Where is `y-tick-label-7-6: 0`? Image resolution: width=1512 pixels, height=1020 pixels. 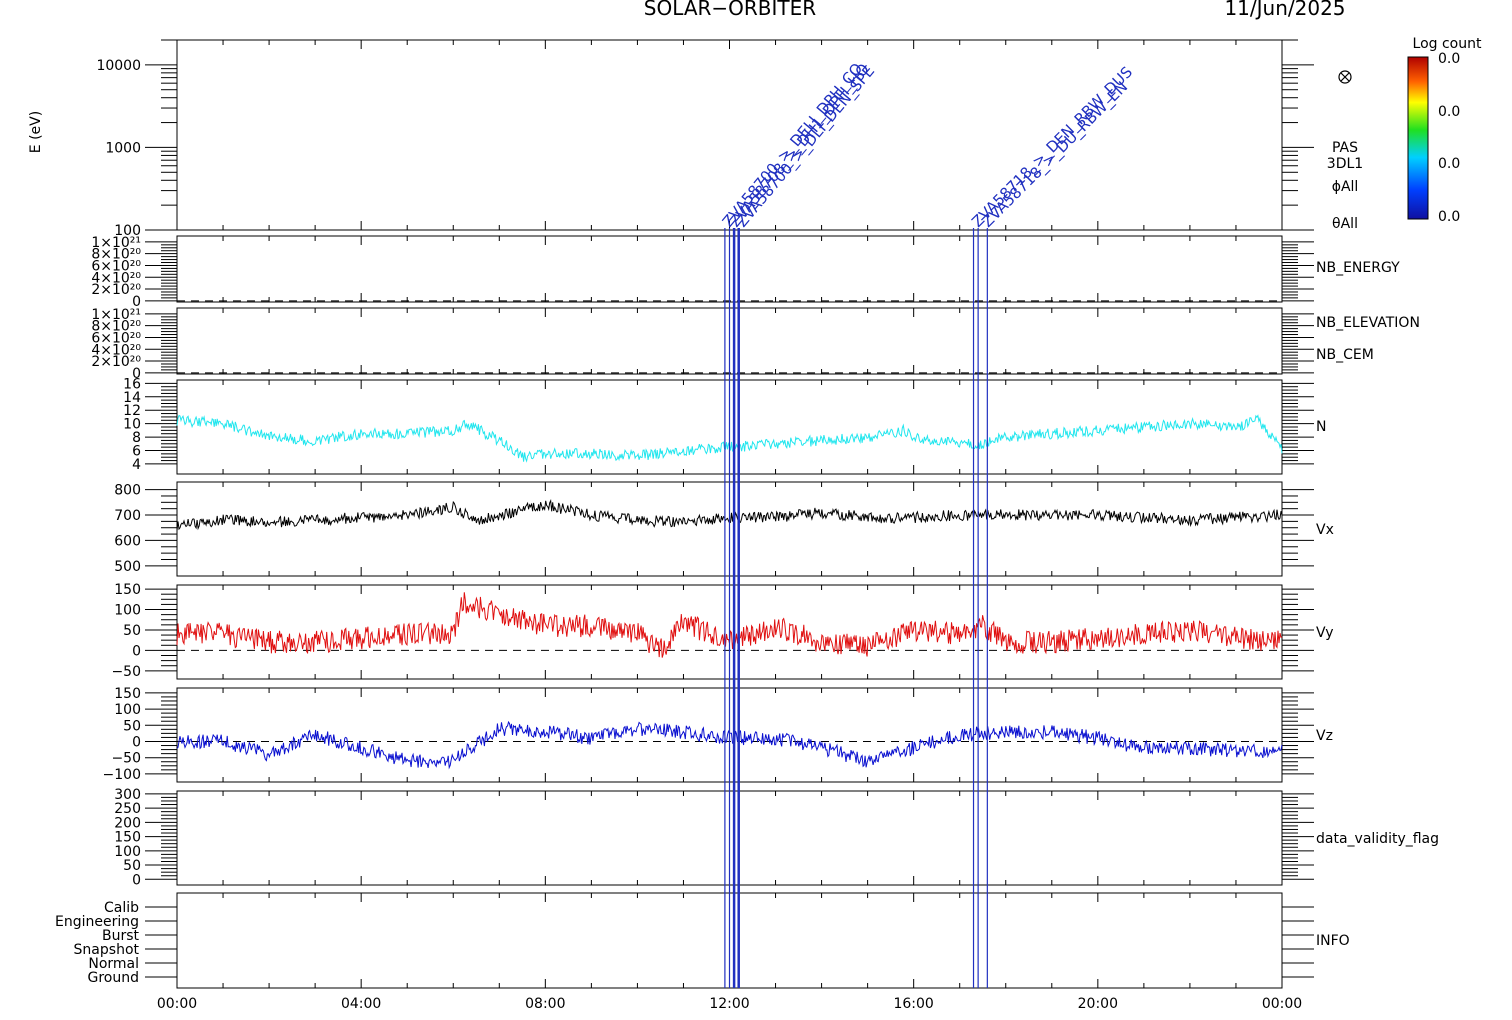 y-tick-label-7-6: 0 is located at coordinates (136, 880).